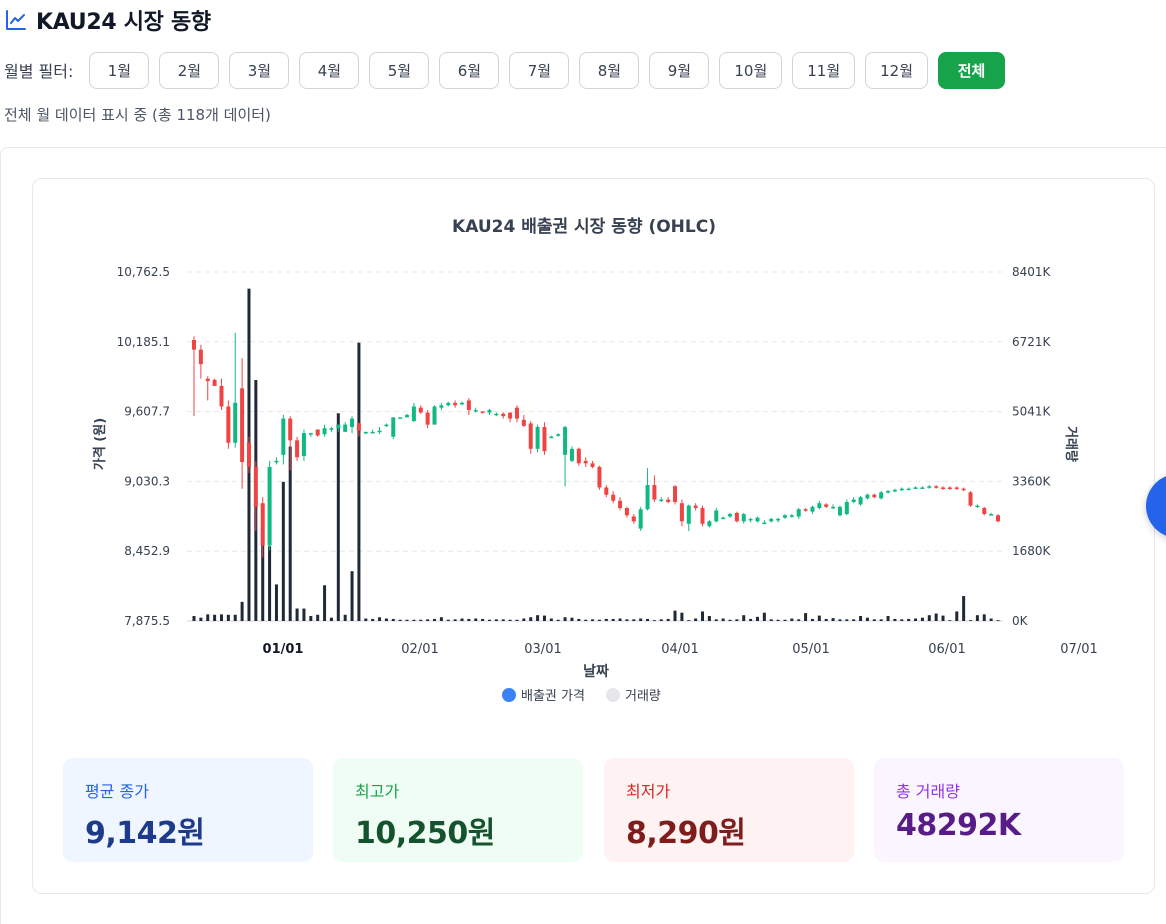  What do you see at coordinates (259, 70) in the screenshot?
I see `month-filter-3: 3월` at bounding box center [259, 70].